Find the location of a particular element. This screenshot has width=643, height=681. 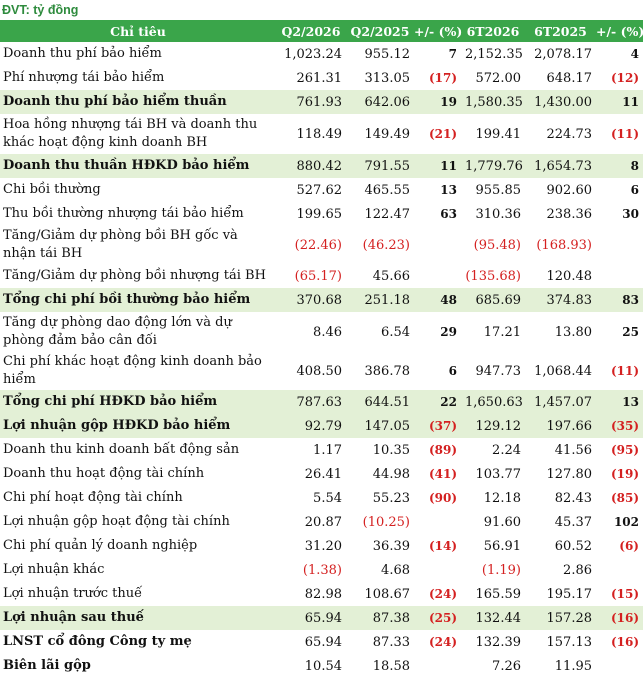

cell-quarter-change: (90) is located at coordinates (442, 498).